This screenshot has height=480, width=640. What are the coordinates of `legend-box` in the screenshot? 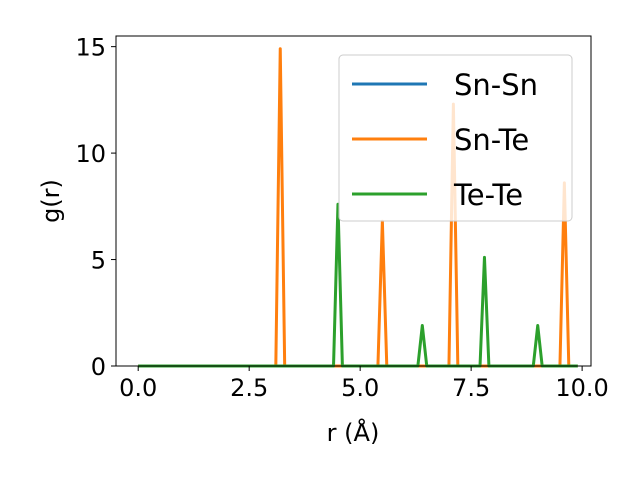 It's located at (455, 138).